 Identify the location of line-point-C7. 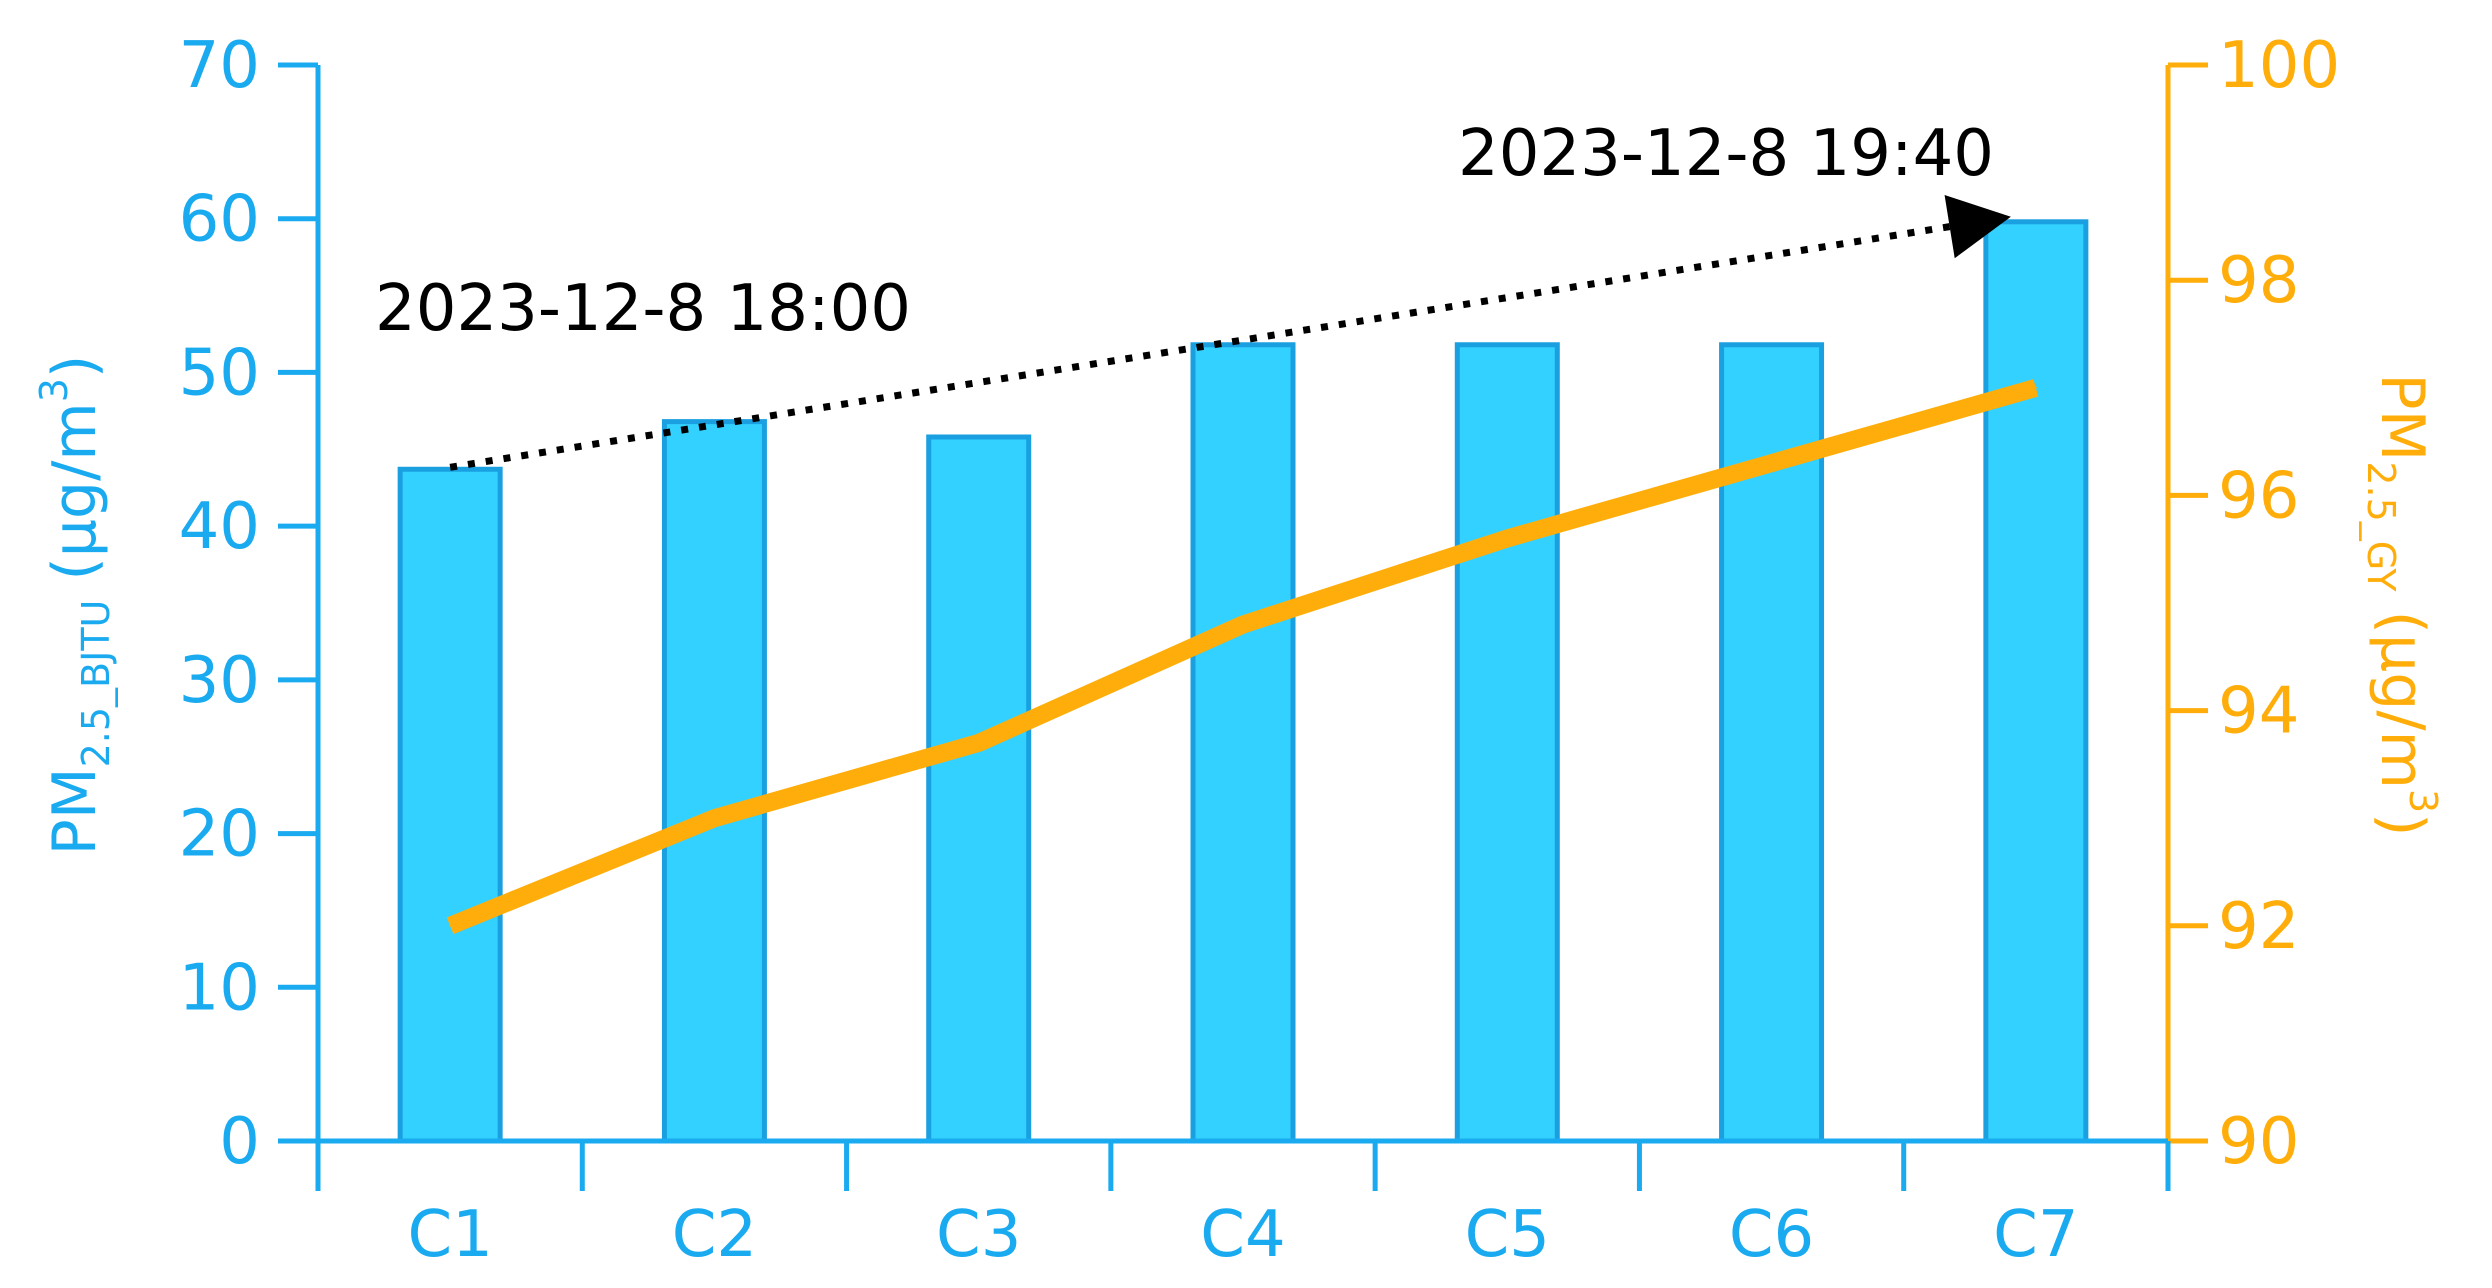
(2035, 387).